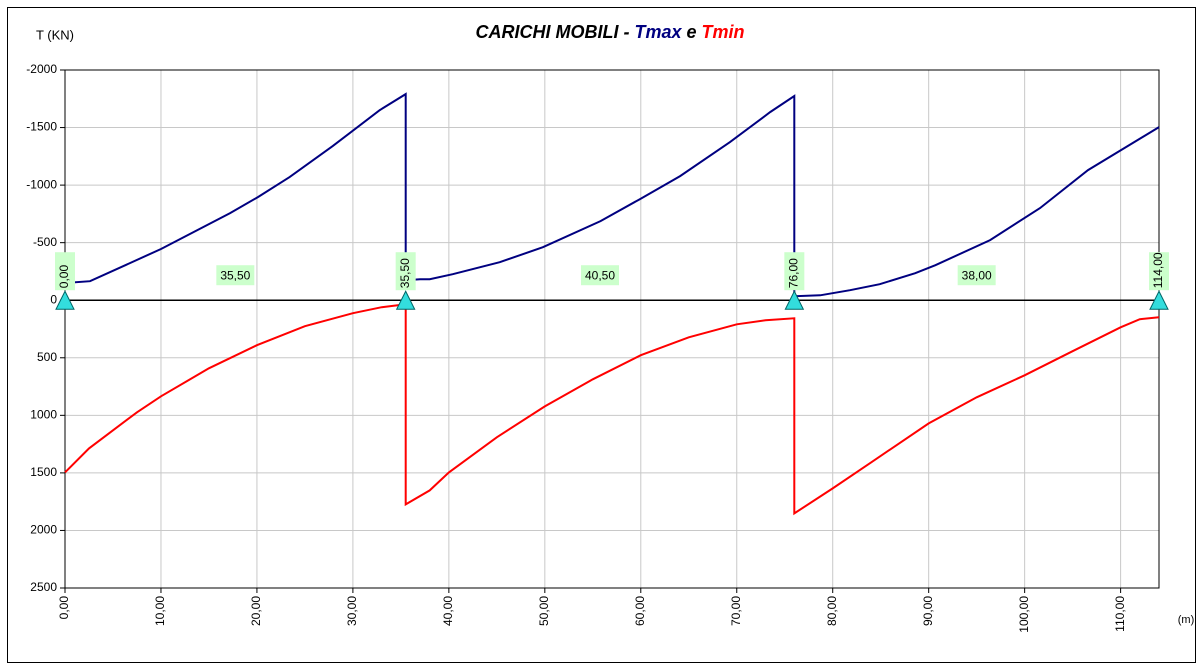 The image size is (1202, 670). Describe the element at coordinates (43, 530) in the screenshot. I see `y-tick-label: 2000` at that location.